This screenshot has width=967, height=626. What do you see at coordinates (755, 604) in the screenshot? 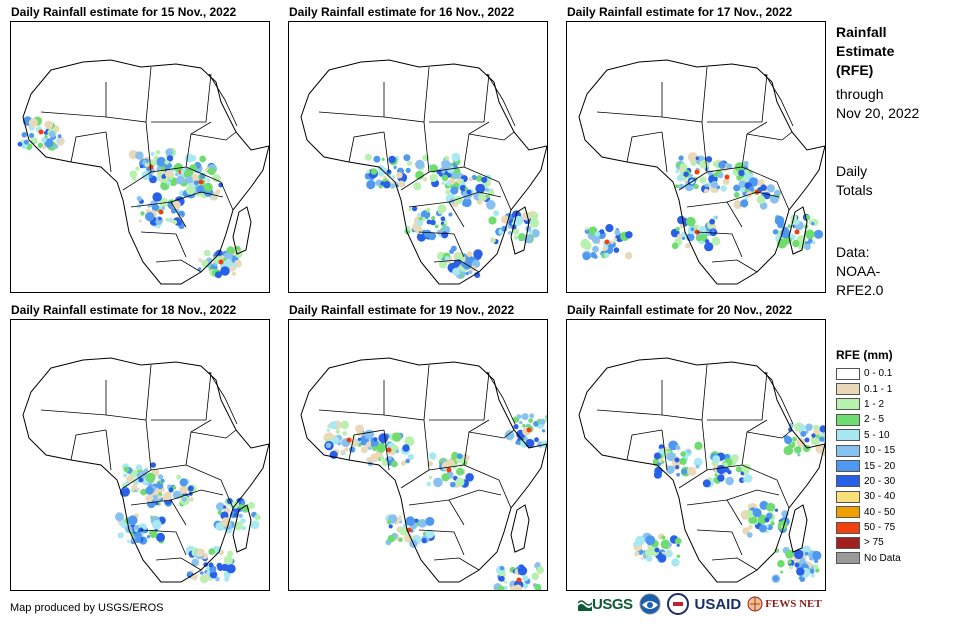
I see `fews-globe-icon` at bounding box center [755, 604].